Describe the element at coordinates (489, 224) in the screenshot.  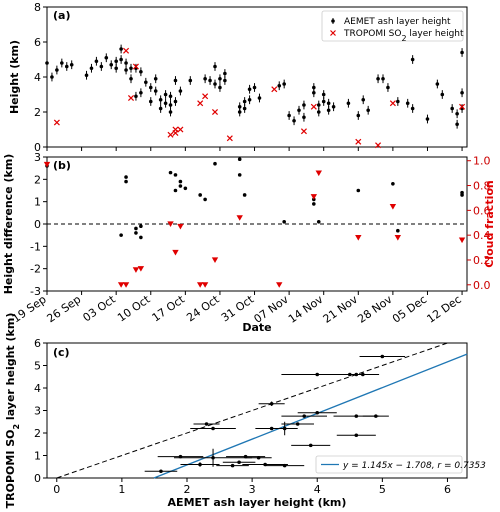
I see `panel-b-ylabel-right: Cloud fraction` at that location.